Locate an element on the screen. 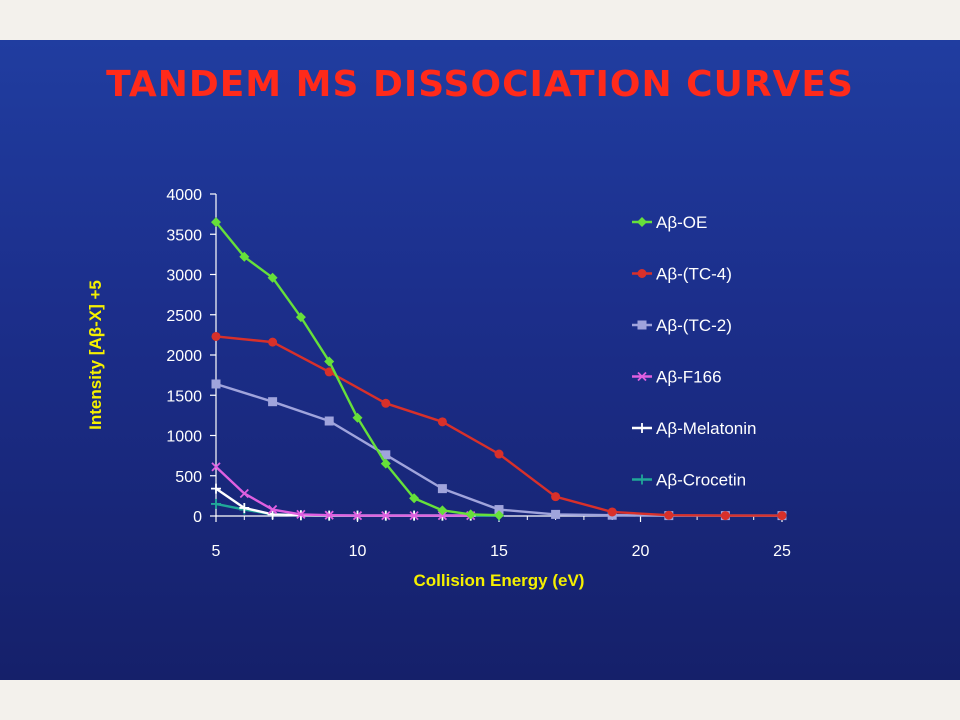 Image resolution: width=960 pixels, height=720 pixels. legend-item: Aβ-Melatonin is located at coordinates (694, 428).